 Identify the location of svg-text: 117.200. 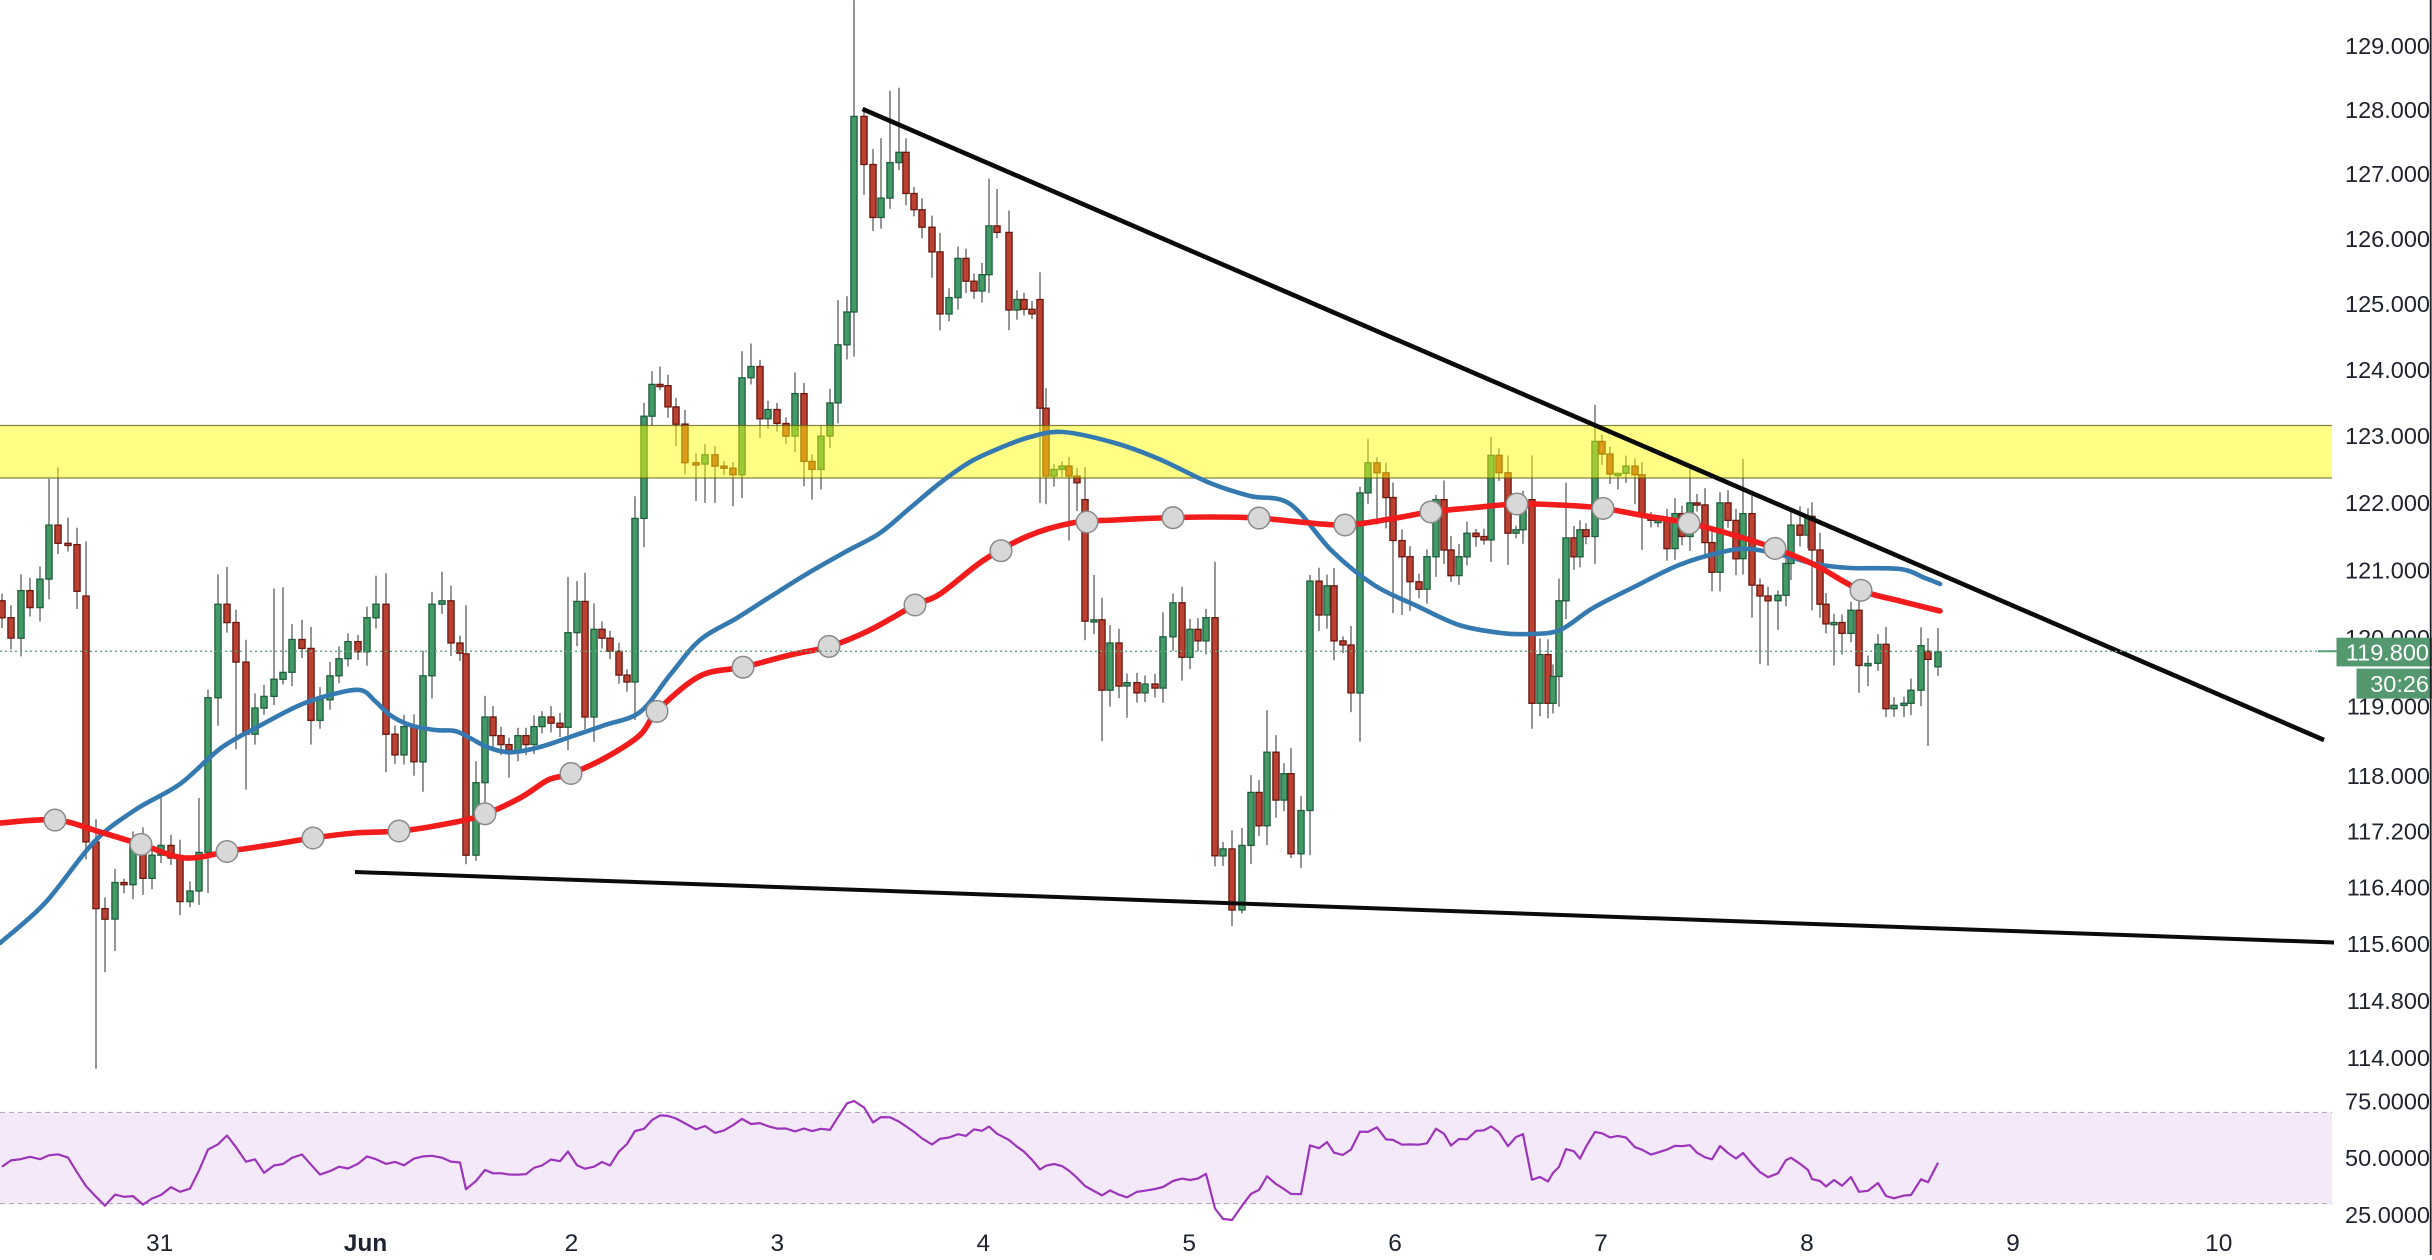
(2388, 831).